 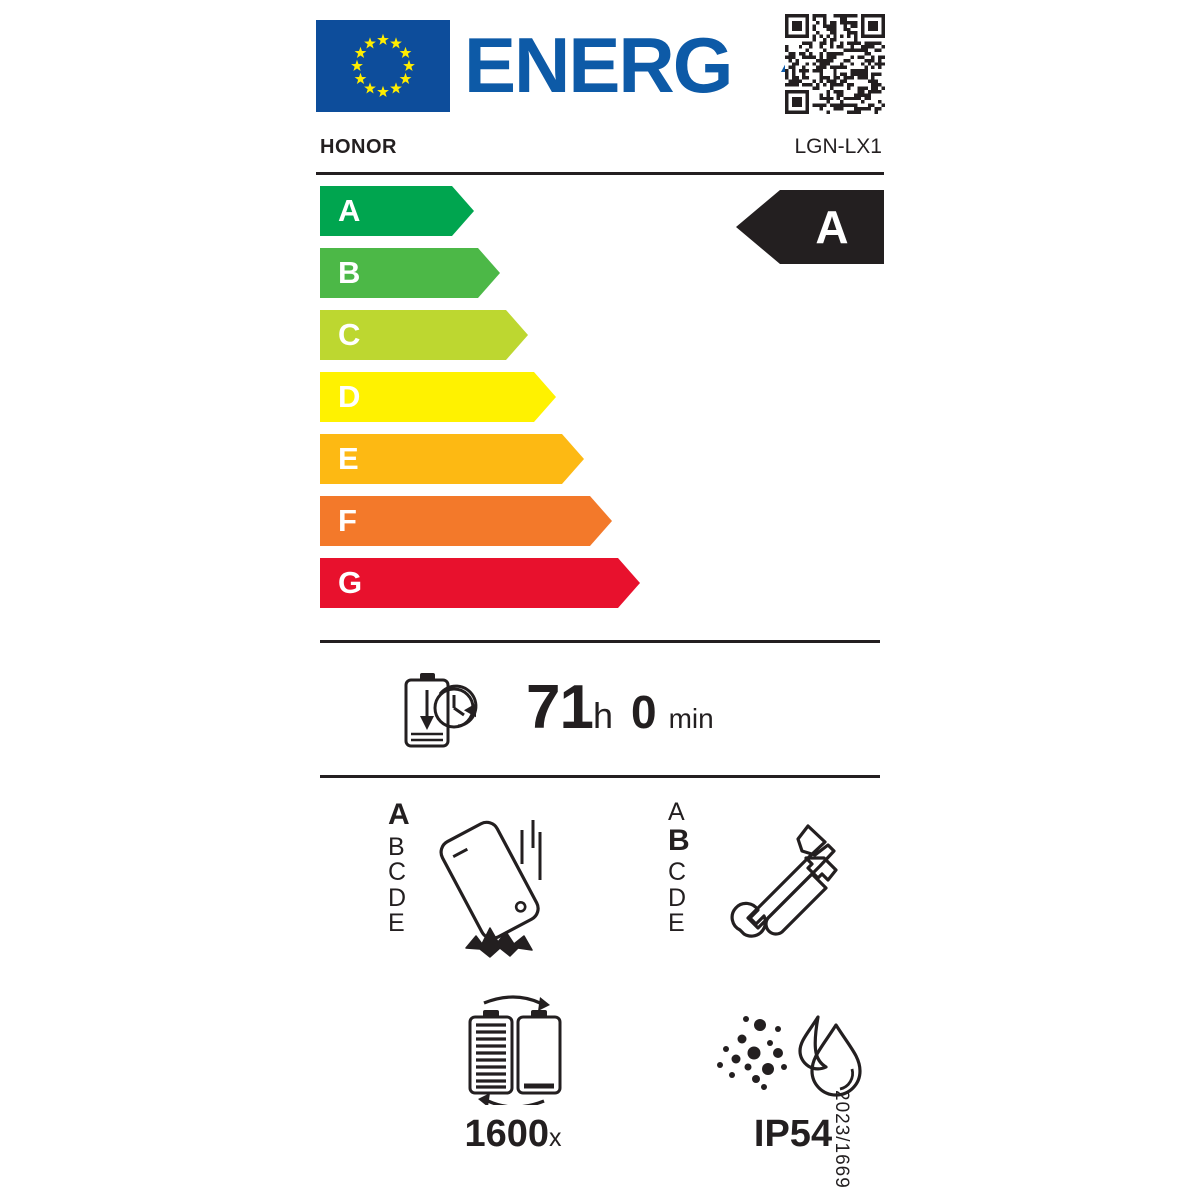 What do you see at coordinates (620, 708) in the screenshot?
I see `battery-endurance-value: 71h 0 min` at bounding box center [620, 708].